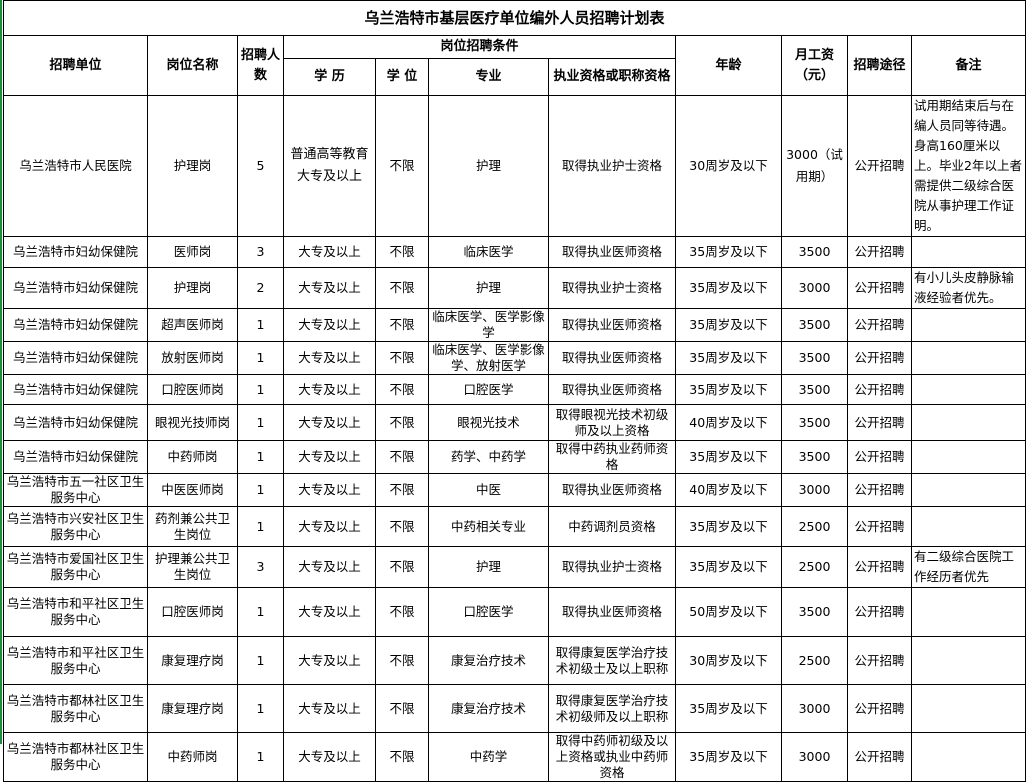 This screenshot has width=1028, height=782. What do you see at coordinates (488, 660) in the screenshot?
I see `cell-major: 康复治疗技术` at bounding box center [488, 660].